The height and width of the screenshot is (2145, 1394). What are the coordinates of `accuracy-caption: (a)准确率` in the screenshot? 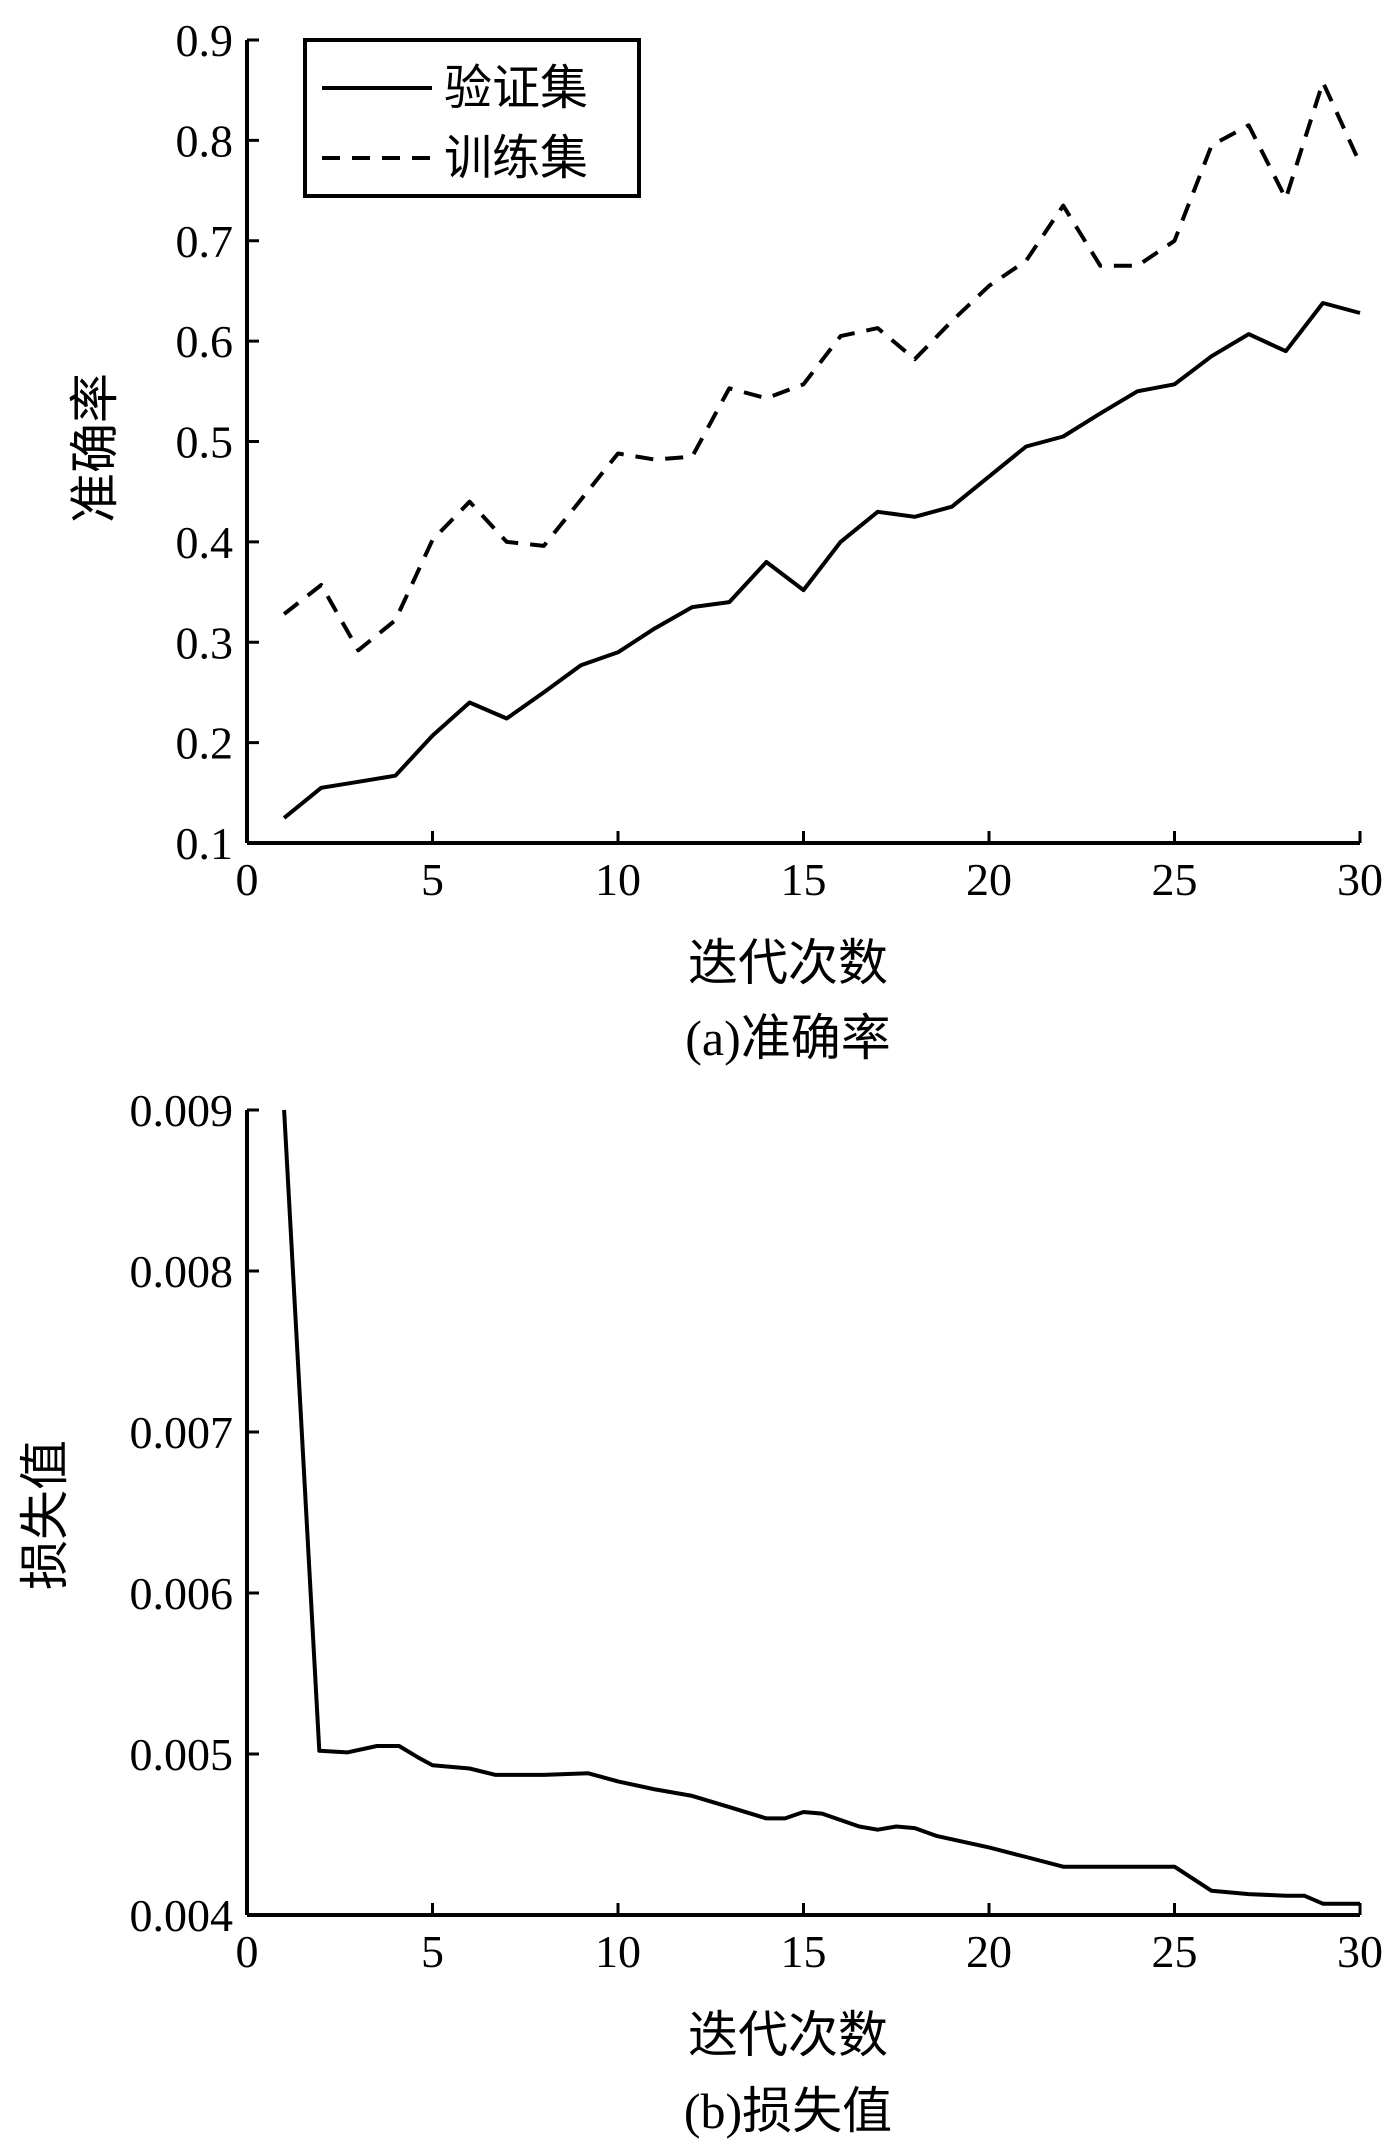 It's located at (788, 1038).